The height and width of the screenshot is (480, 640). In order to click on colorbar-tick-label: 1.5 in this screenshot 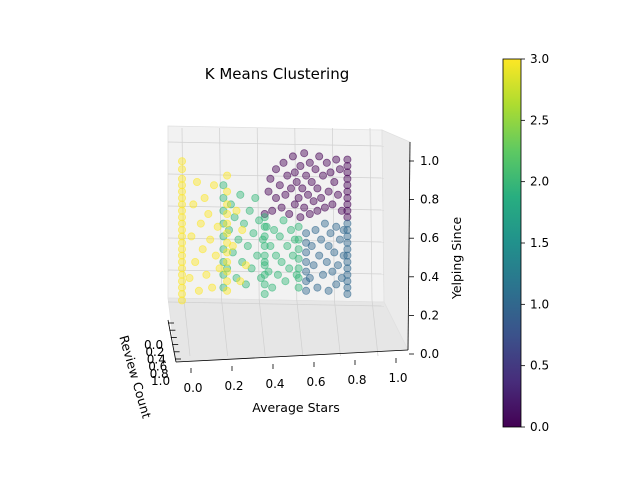, I will do `click(539, 243)`.